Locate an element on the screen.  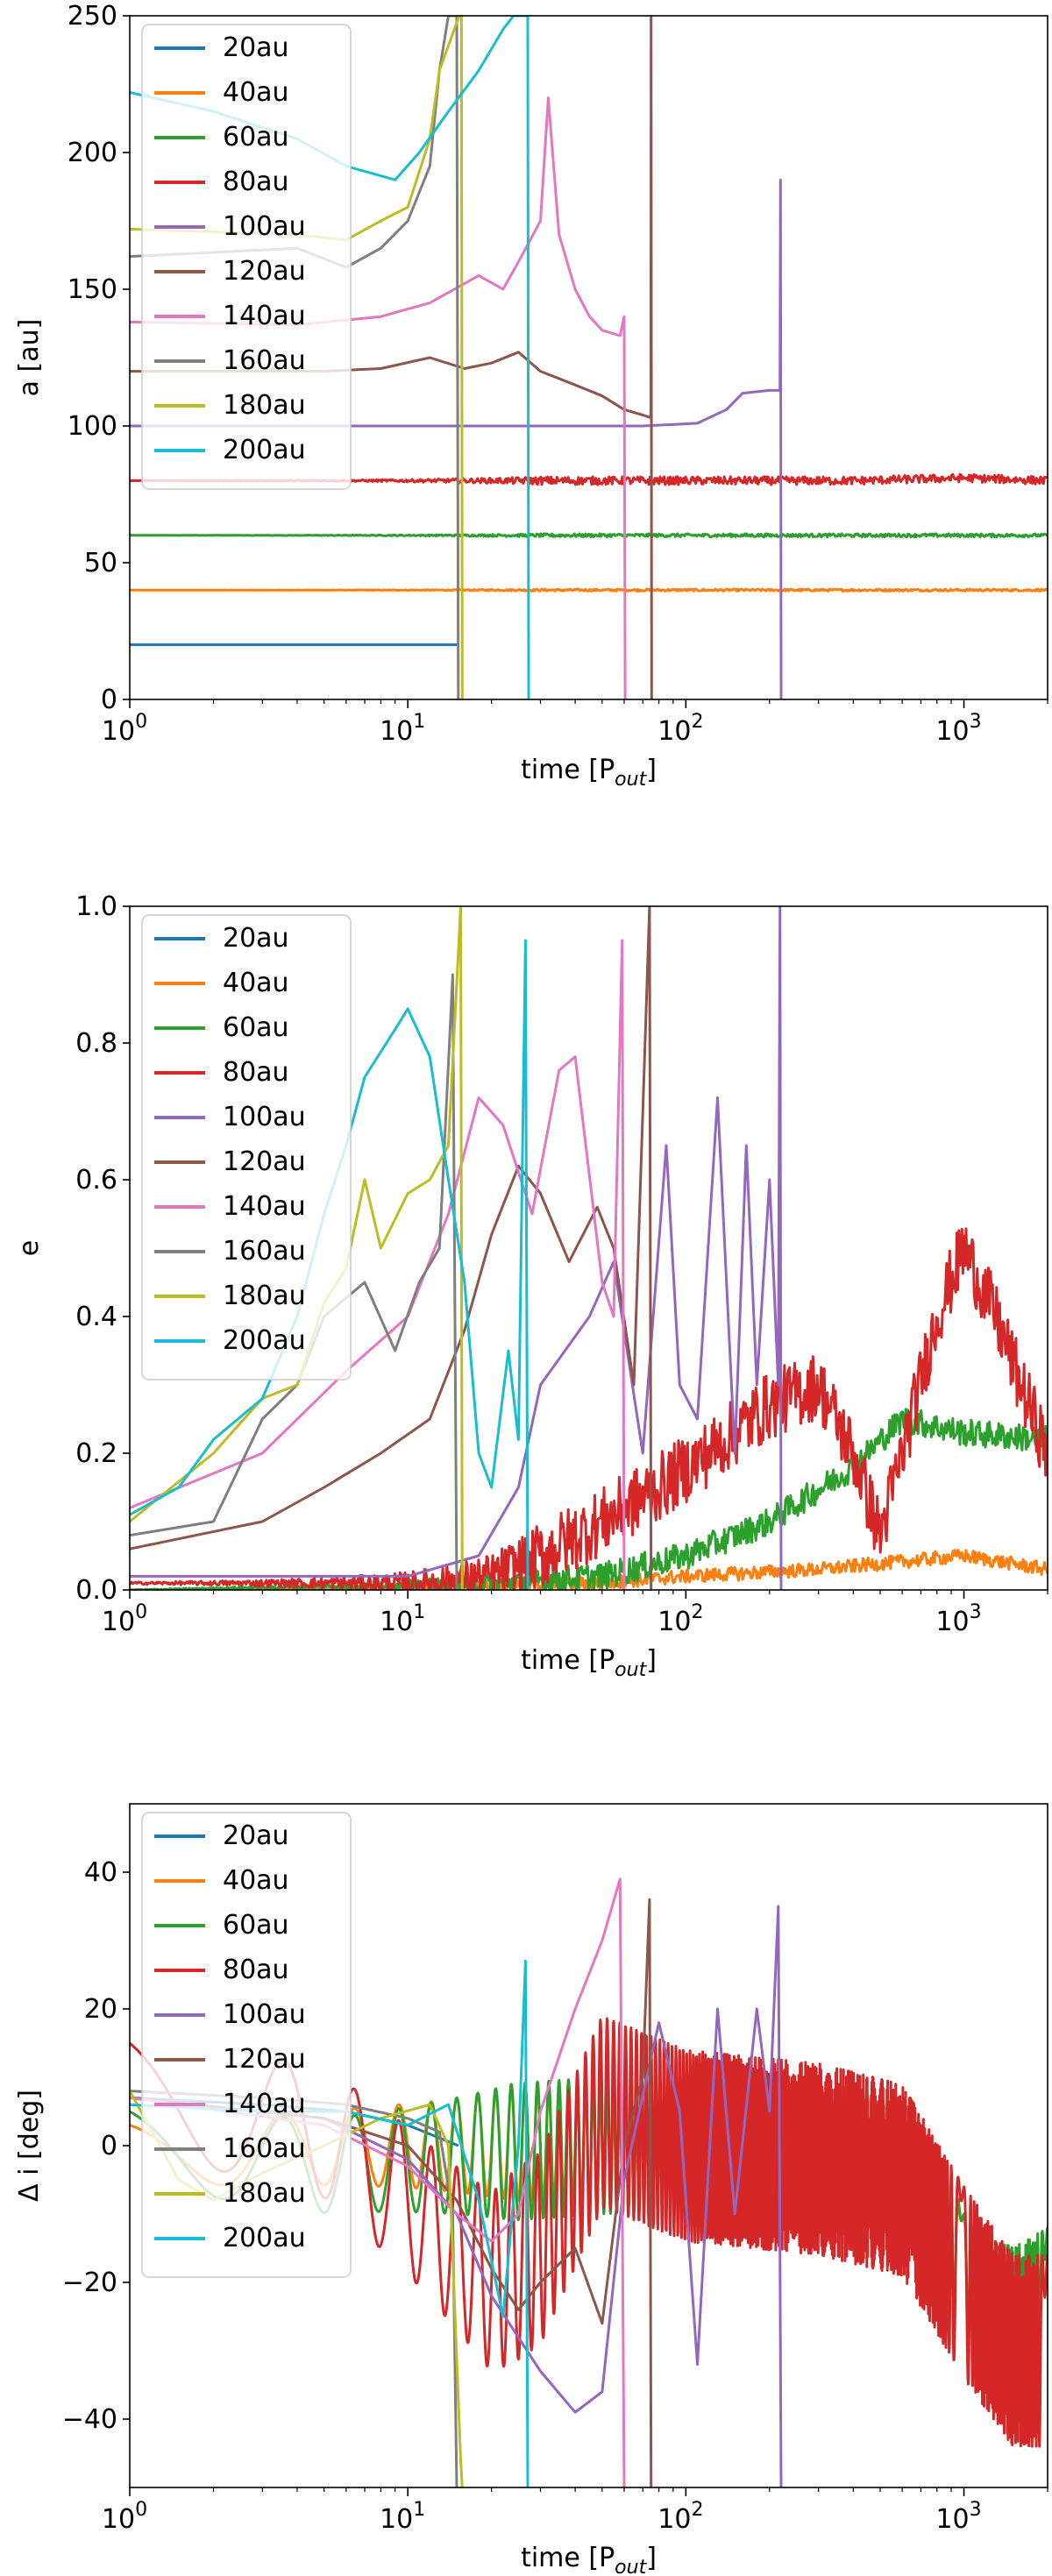
y-tick-label: 40 is located at coordinates (100, 1872).